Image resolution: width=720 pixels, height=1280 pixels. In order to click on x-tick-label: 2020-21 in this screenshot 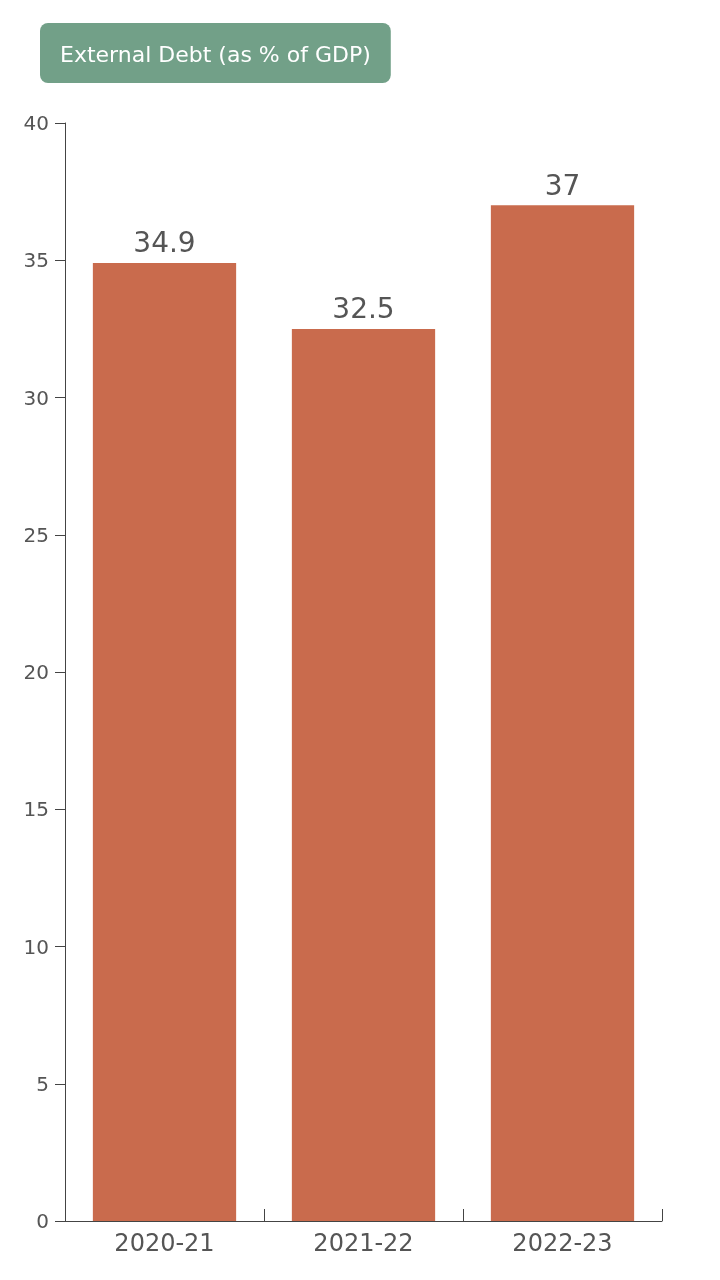, I will do `click(164, 1243)`.